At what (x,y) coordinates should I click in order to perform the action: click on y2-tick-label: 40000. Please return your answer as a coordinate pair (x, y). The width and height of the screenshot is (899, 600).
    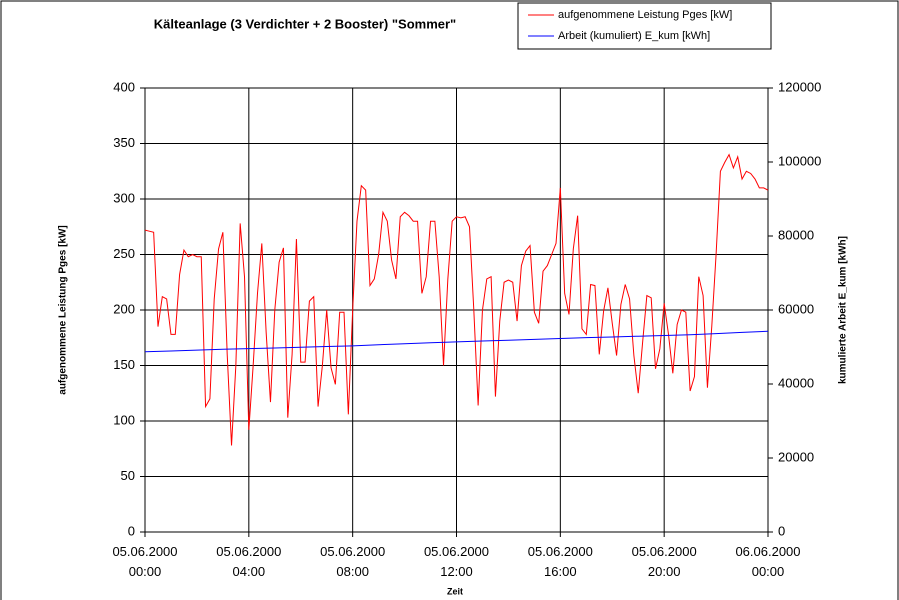
    Looking at the image, I should click on (796, 382).